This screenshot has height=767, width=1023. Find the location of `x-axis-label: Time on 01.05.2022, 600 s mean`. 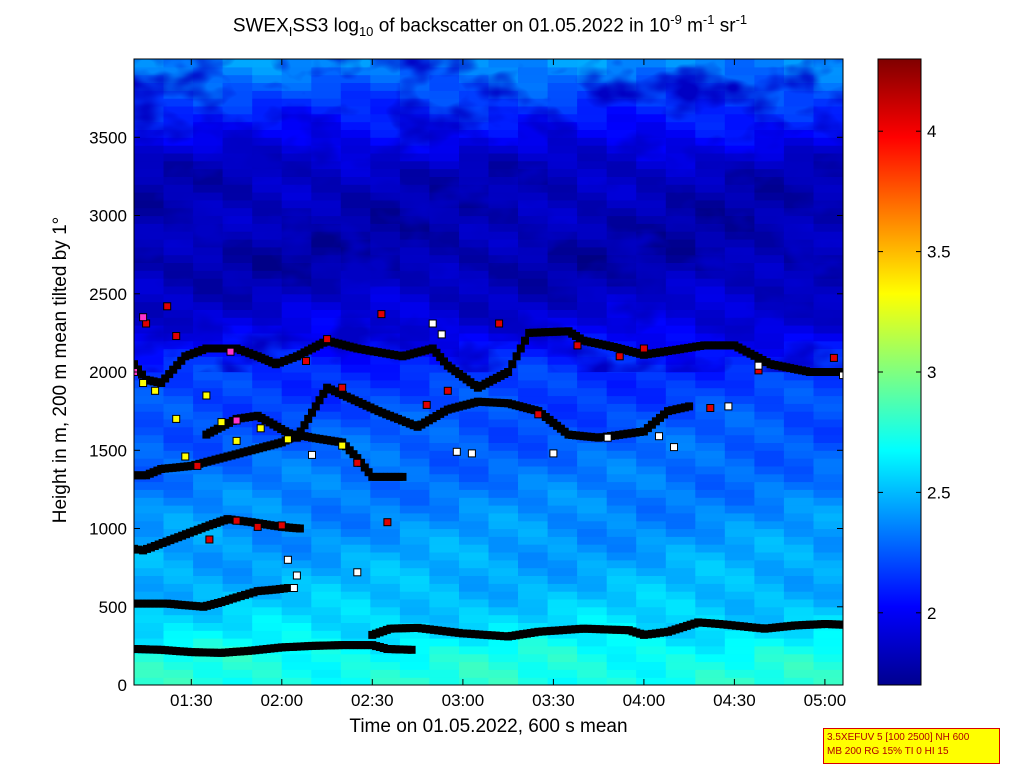

x-axis-label: Time on 01.05.2022, 600 s mean is located at coordinates (488, 726).